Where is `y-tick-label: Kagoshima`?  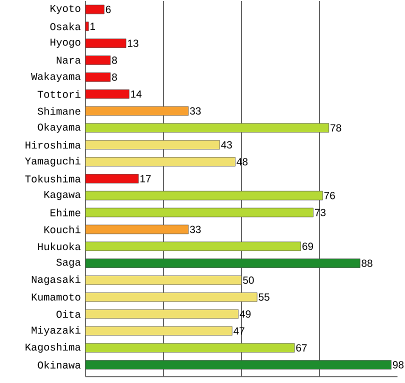 y-tick-label: Kagoshima is located at coordinates (53, 347).